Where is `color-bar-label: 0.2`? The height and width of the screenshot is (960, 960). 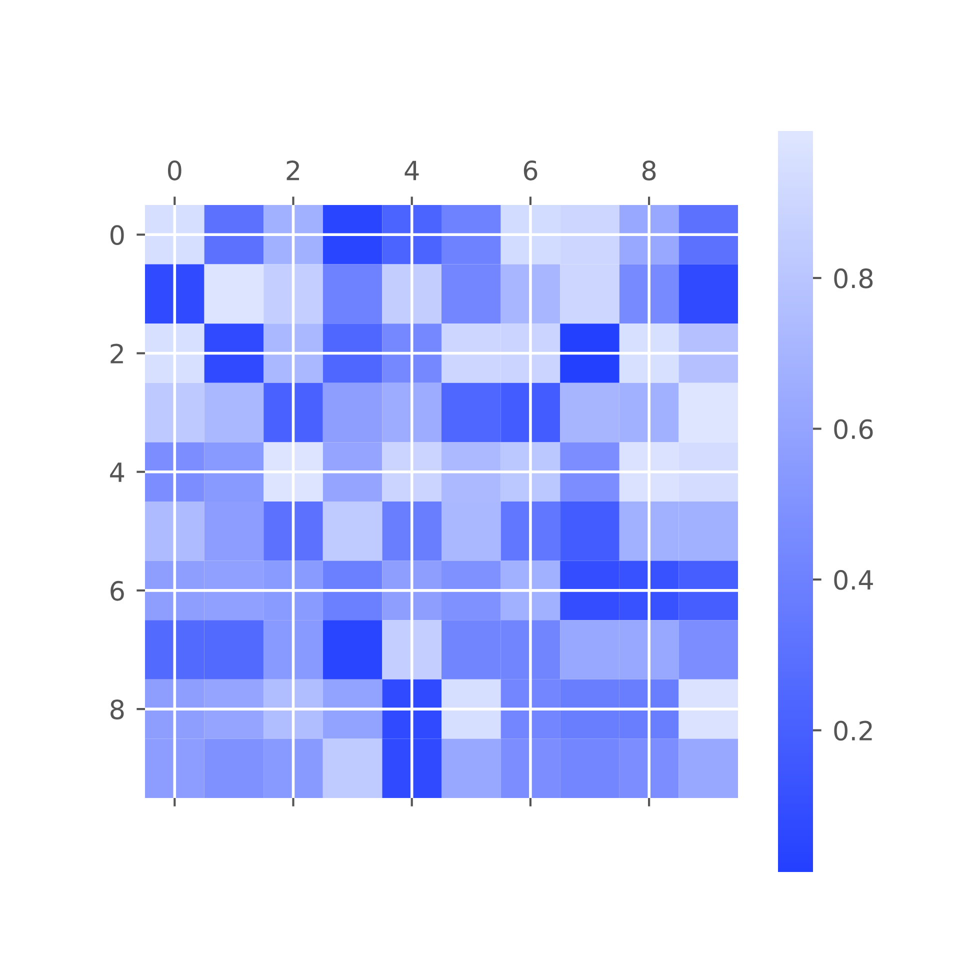
color-bar-label: 0.2 is located at coordinates (853, 730).